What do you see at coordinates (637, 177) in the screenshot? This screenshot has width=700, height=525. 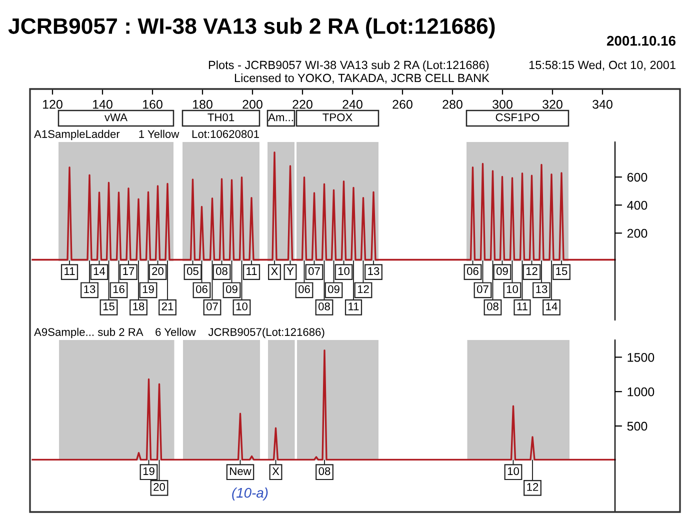 I see `y-tick-label: 600` at bounding box center [637, 177].